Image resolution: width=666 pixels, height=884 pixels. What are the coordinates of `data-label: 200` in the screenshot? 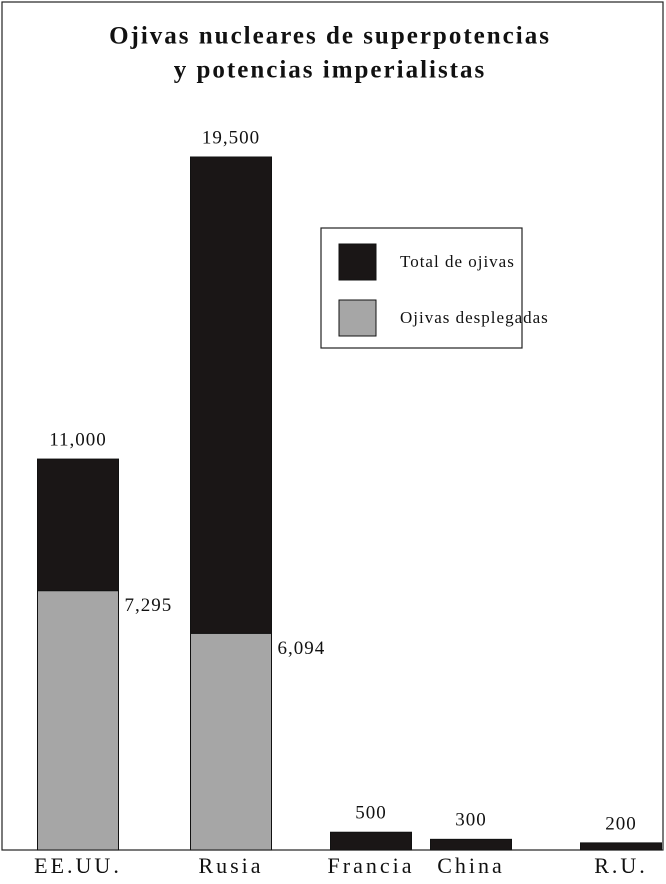 It's located at (621, 823).